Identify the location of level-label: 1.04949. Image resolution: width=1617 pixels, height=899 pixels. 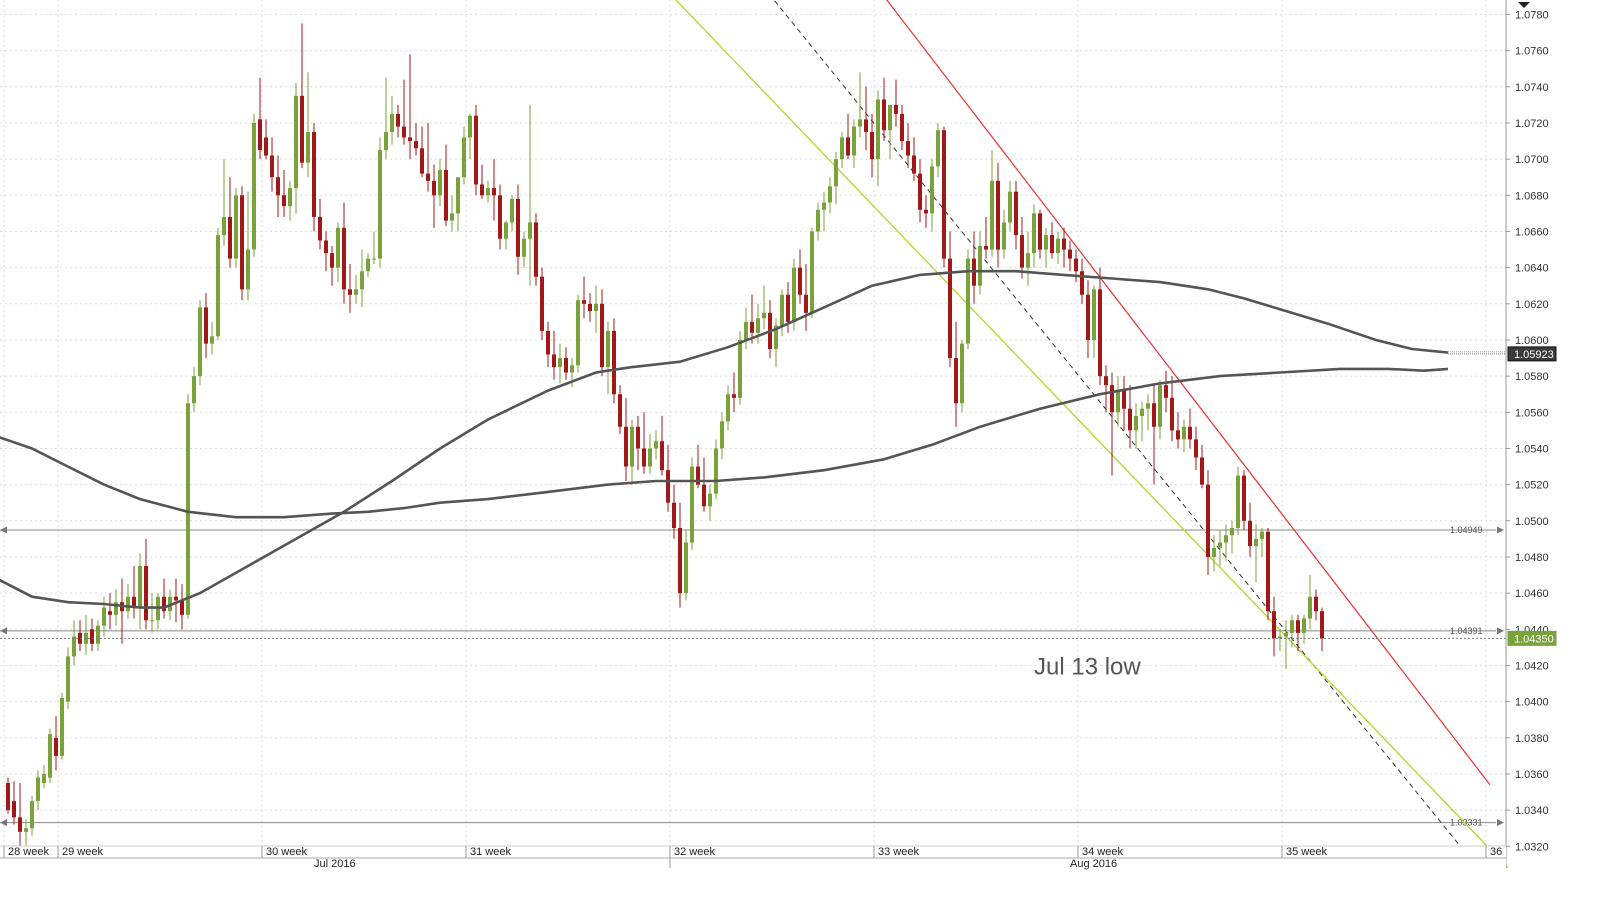
(1466, 530).